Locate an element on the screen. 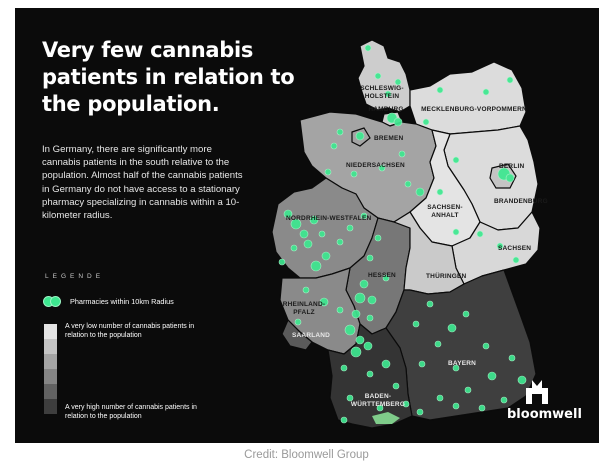  label-brandenburg: BRANDENBURG is located at coordinates (521, 201).